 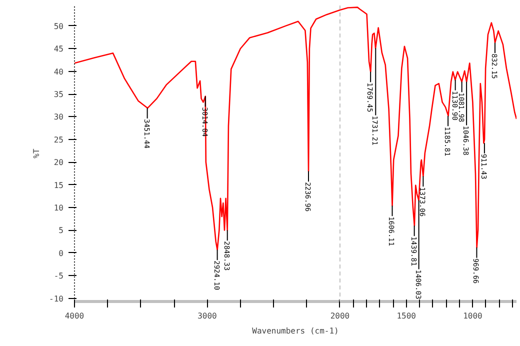 I want to click on x-tick-label: 2000, so click(x=340, y=316).